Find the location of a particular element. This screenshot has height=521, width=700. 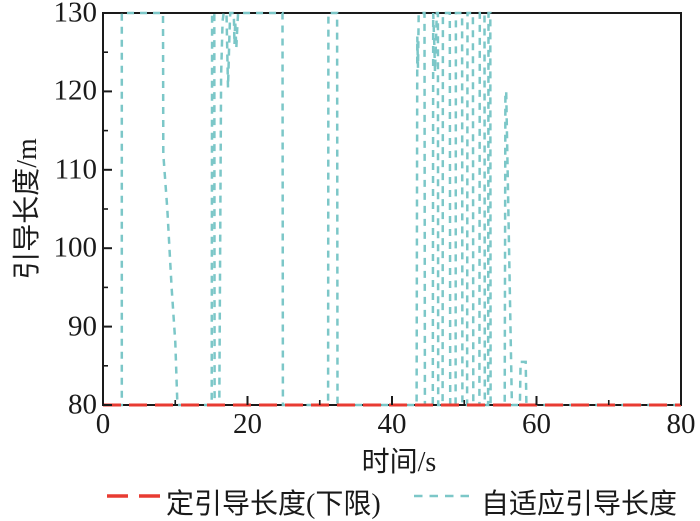

legend-label-fixed-guidance: 定引导长度(下限) is located at coordinates (273, 504).